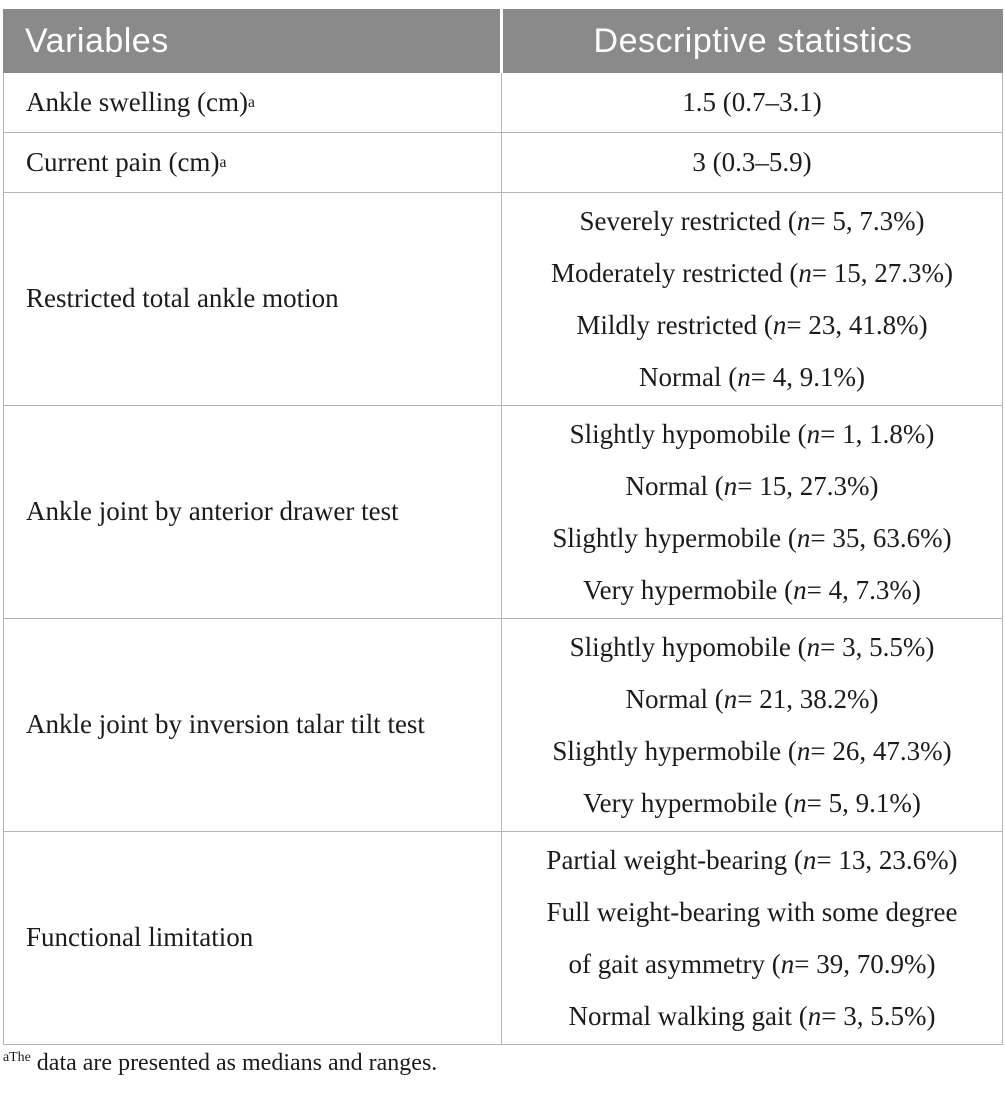 The width and height of the screenshot is (1005, 1093). What do you see at coordinates (752, 963) in the screenshot?
I see `statistic-line: of gait asymmetry (n = 39, 70.9%)` at bounding box center [752, 963].